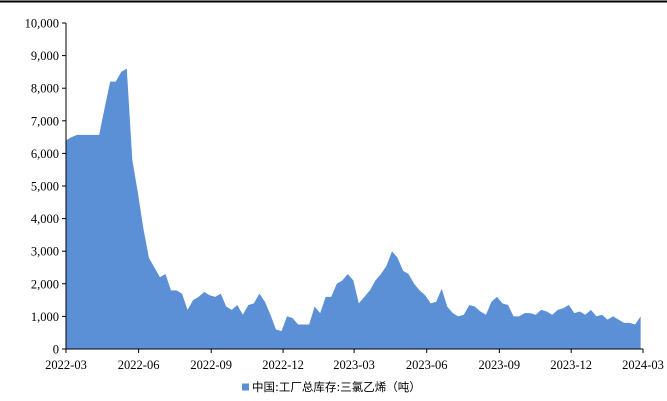 The width and height of the screenshot is (667, 401). What do you see at coordinates (45, 121) in the screenshot?
I see `y-tick-label: 7,000` at bounding box center [45, 121].